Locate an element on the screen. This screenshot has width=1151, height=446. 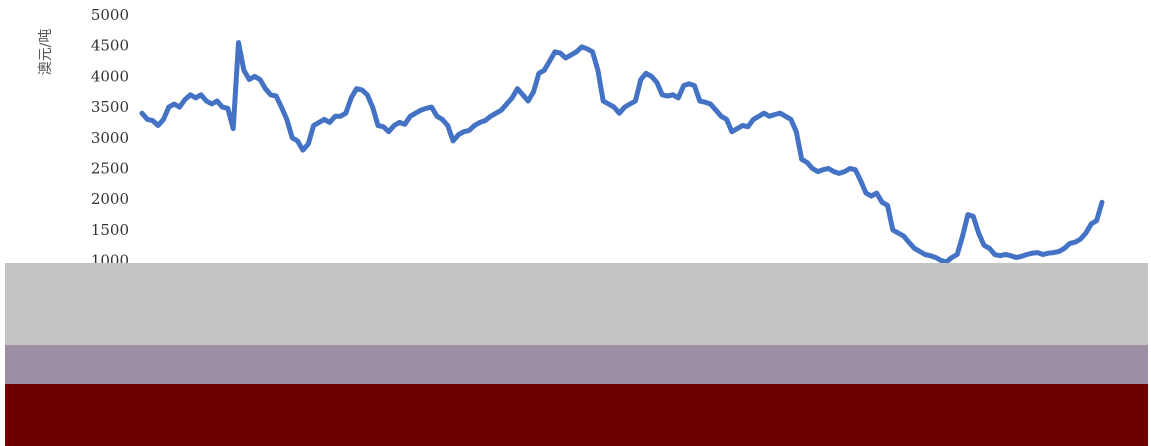
y-tick-label: 2000 is located at coordinates (110, 199).